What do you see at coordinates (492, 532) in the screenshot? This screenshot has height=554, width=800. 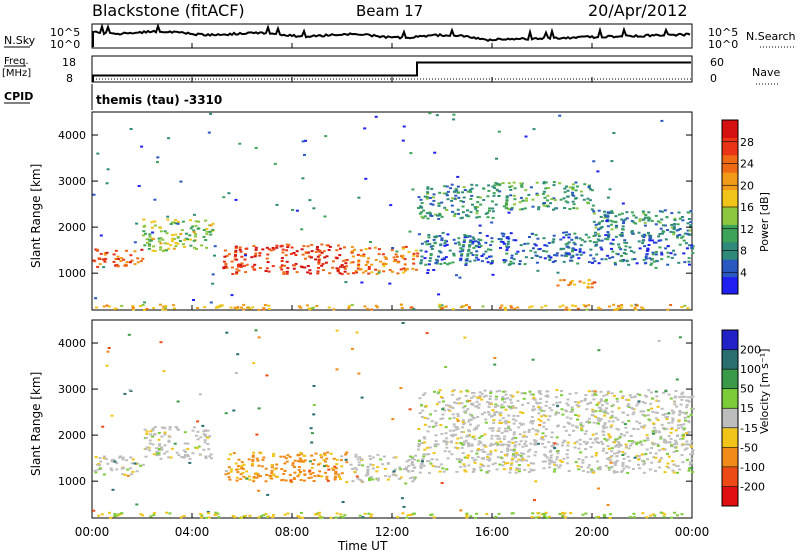 I see `x-tick-label: 16:00` at bounding box center [492, 532].